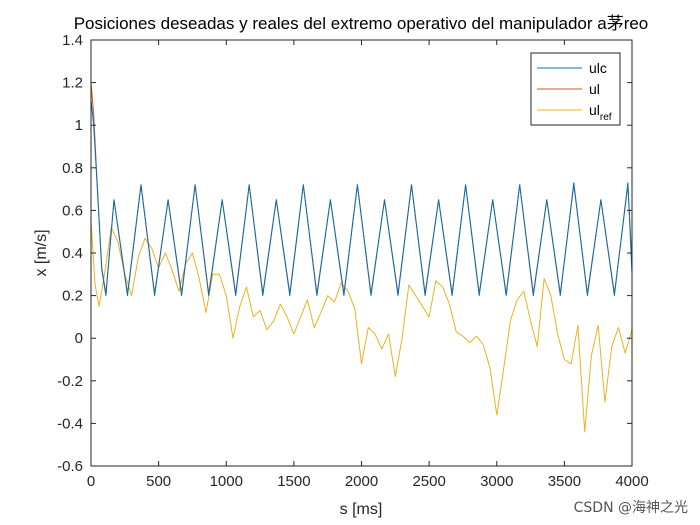  Describe the element at coordinates (72, 253) in the screenshot. I see `y-tick-label: 0.4` at that location.